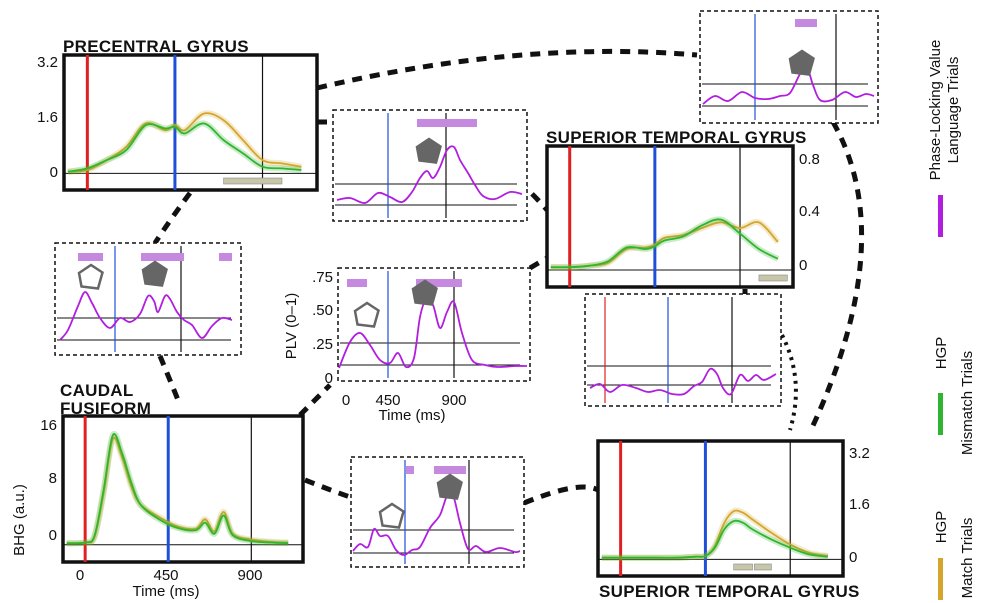 This screenshot has width=984, height=603. Describe the element at coordinates (803, 265) in the screenshot. I see `stg_upper-ytick: 0` at that location.